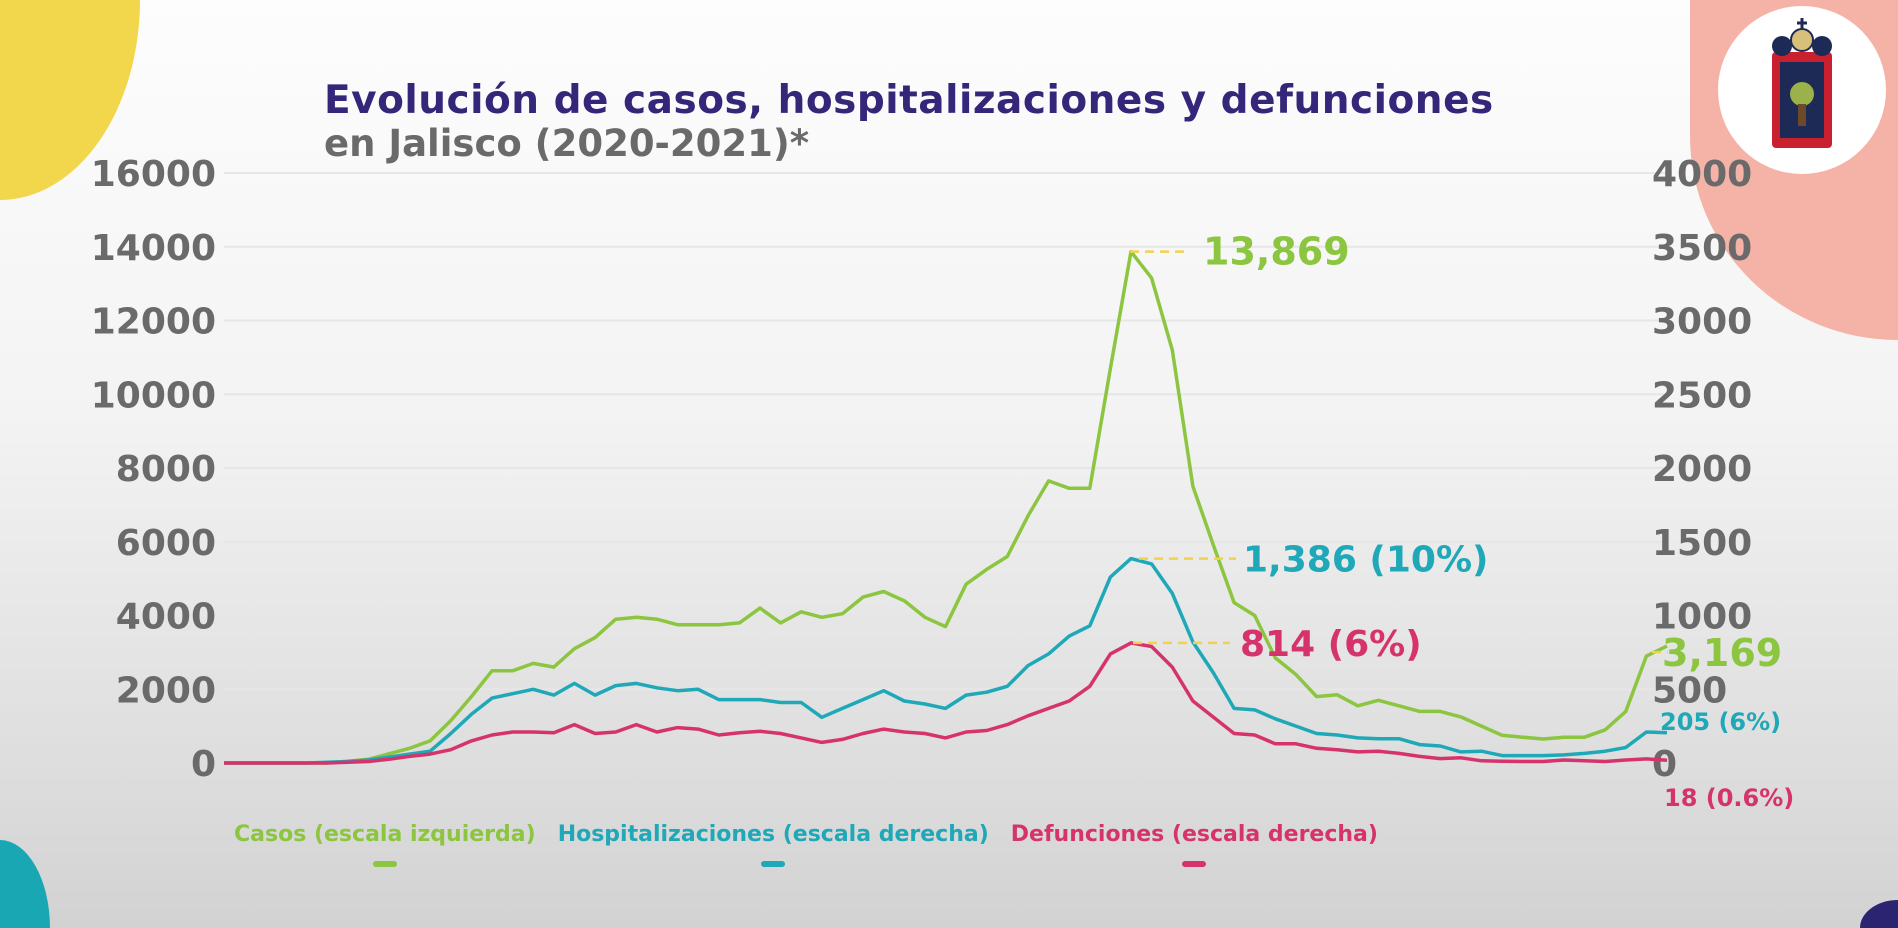 The image size is (1898, 928). I want to click on legend-entry-casos: Casos (escala izquierda), so click(385, 844).